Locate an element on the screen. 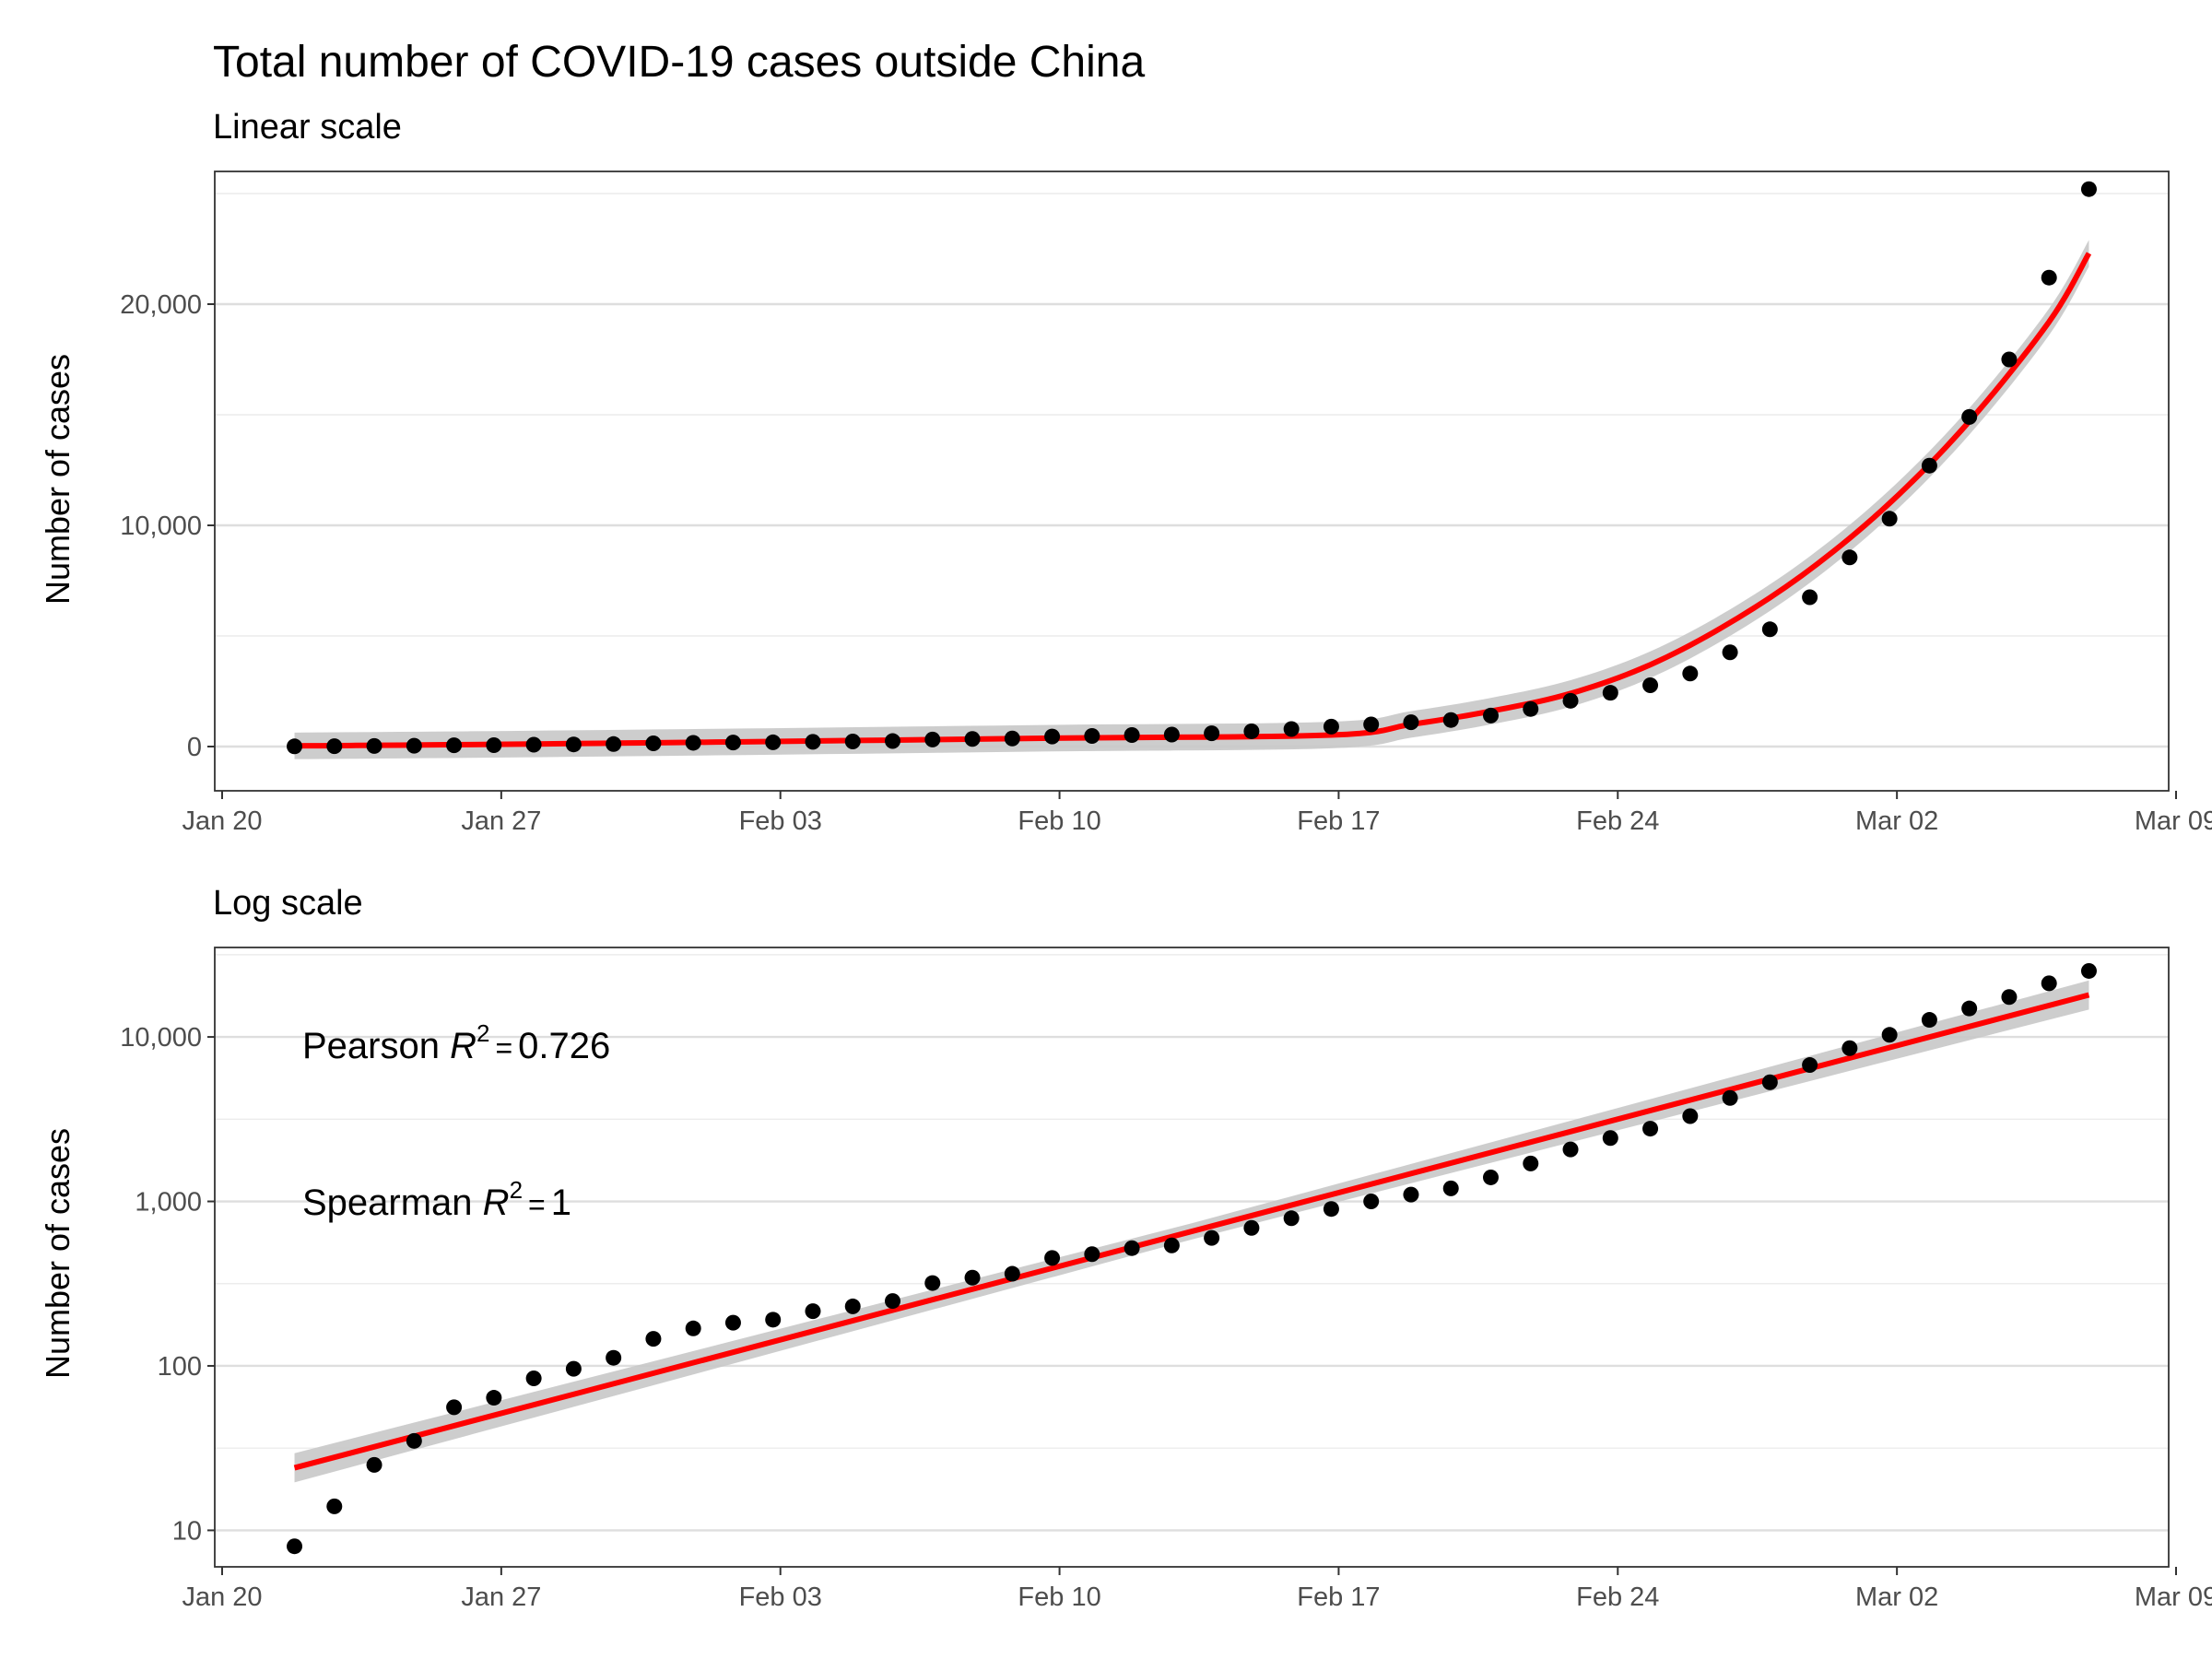 This screenshot has height=1659, width=2212. spearman-label: Spearman is located at coordinates (392, 1202).